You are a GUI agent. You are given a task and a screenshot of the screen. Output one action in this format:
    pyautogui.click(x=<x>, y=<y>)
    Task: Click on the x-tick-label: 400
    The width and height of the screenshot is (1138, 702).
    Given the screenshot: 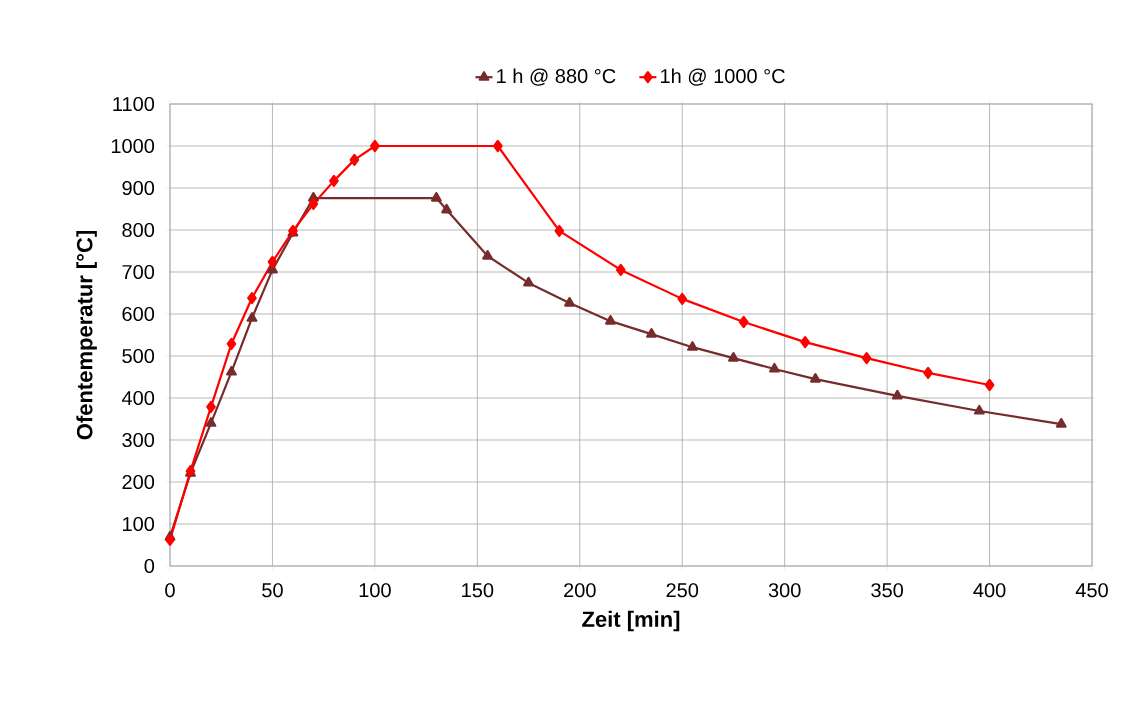 What is the action you would take?
    pyautogui.click(x=989, y=590)
    